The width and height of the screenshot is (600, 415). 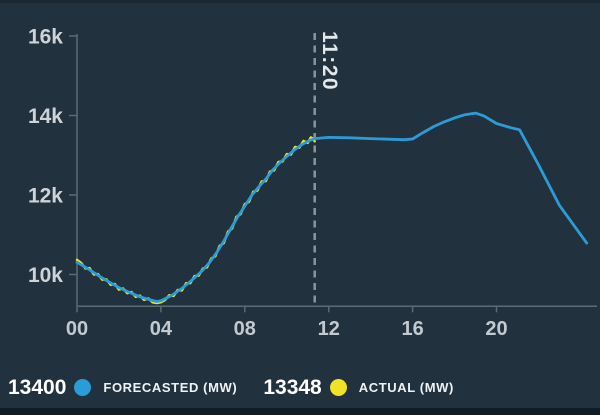 I want to click on bottom-border, so click(x=300, y=411).